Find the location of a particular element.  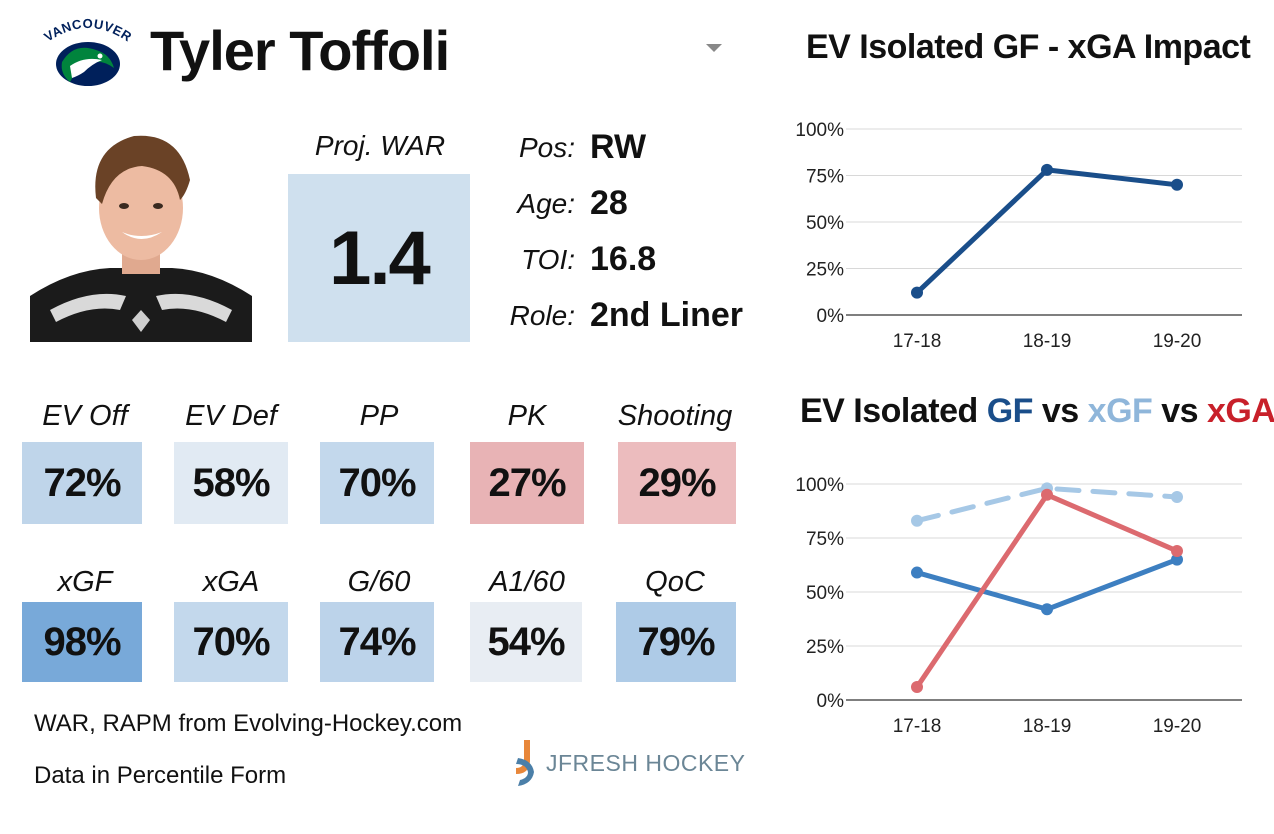

role-label: Role: is located at coordinates (542, 315).